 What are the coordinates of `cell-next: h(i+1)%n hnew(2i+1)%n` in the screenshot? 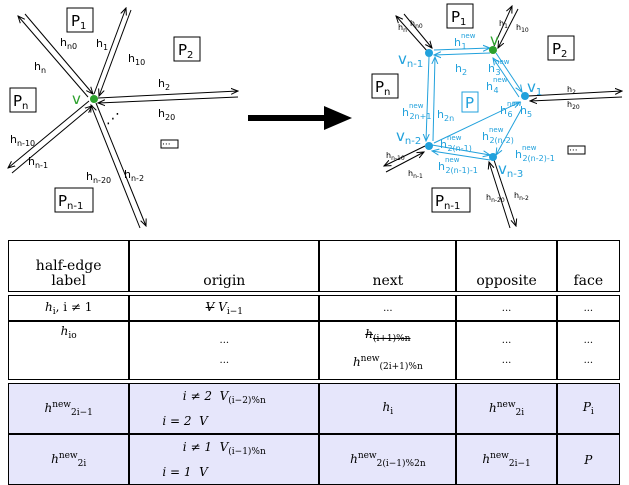 It's located at (388, 350).